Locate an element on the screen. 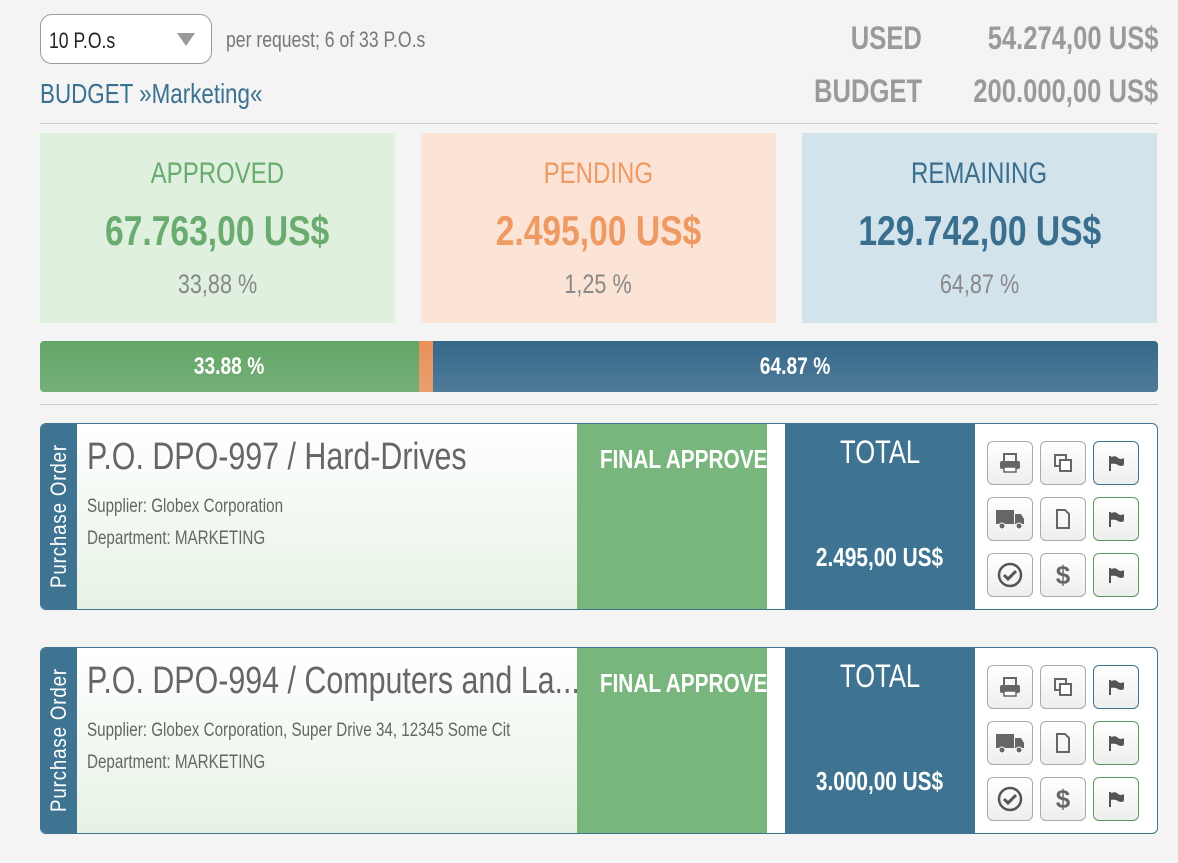 The image size is (1178, 863). summary-card: REMAINING 129.742,00 US$ 64,87 % is located at coordinates (979, 228).